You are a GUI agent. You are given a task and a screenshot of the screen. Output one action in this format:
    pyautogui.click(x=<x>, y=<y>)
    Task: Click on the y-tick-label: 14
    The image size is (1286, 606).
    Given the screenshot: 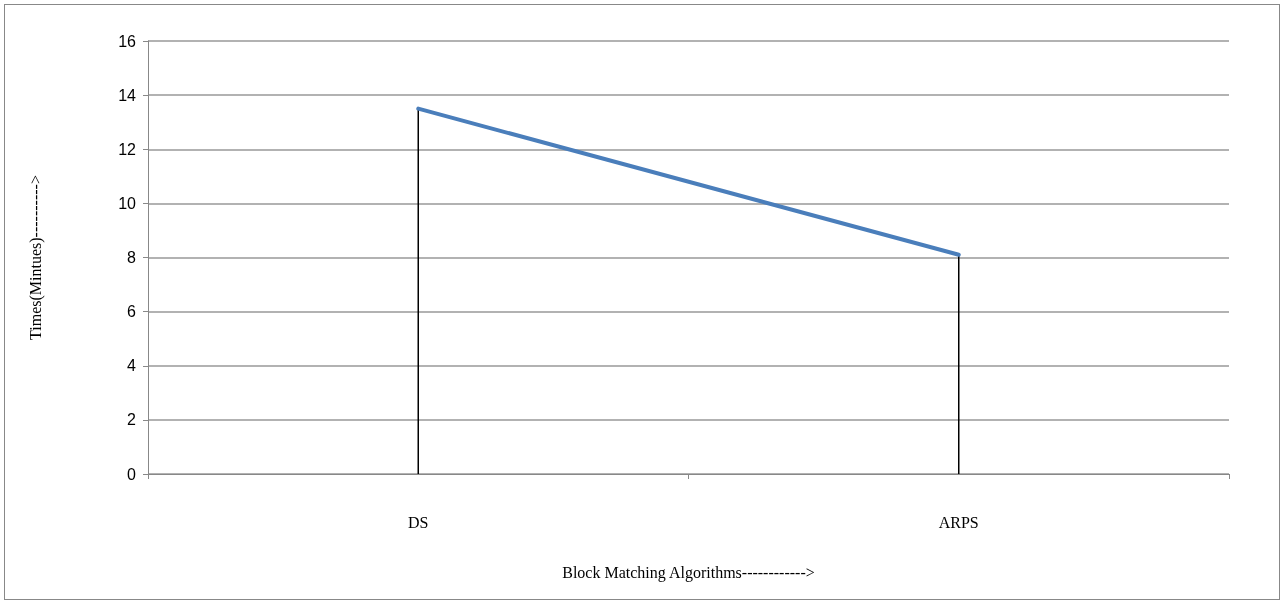 What is the action you would take?
    pyautogui.click(x=127, y=95)
    